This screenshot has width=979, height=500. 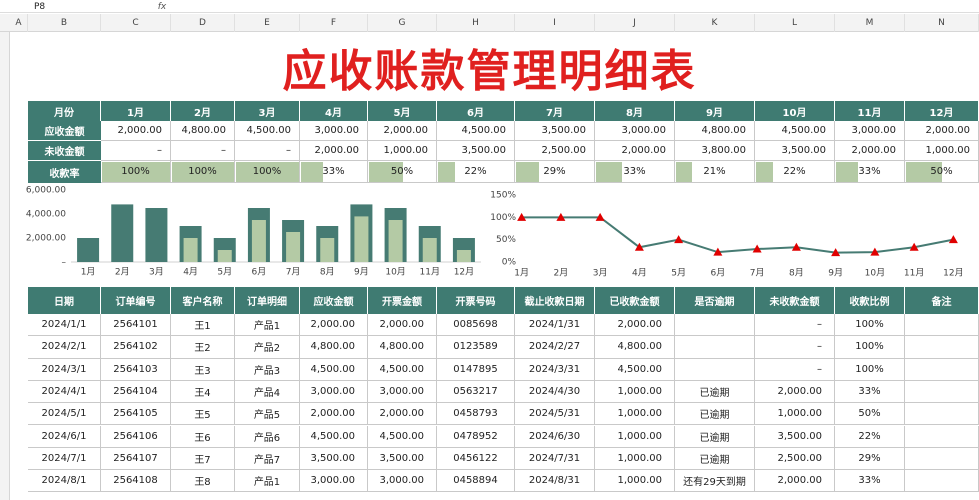 I want to click on x-tick-label: 8月, so click(x=327, y=272).